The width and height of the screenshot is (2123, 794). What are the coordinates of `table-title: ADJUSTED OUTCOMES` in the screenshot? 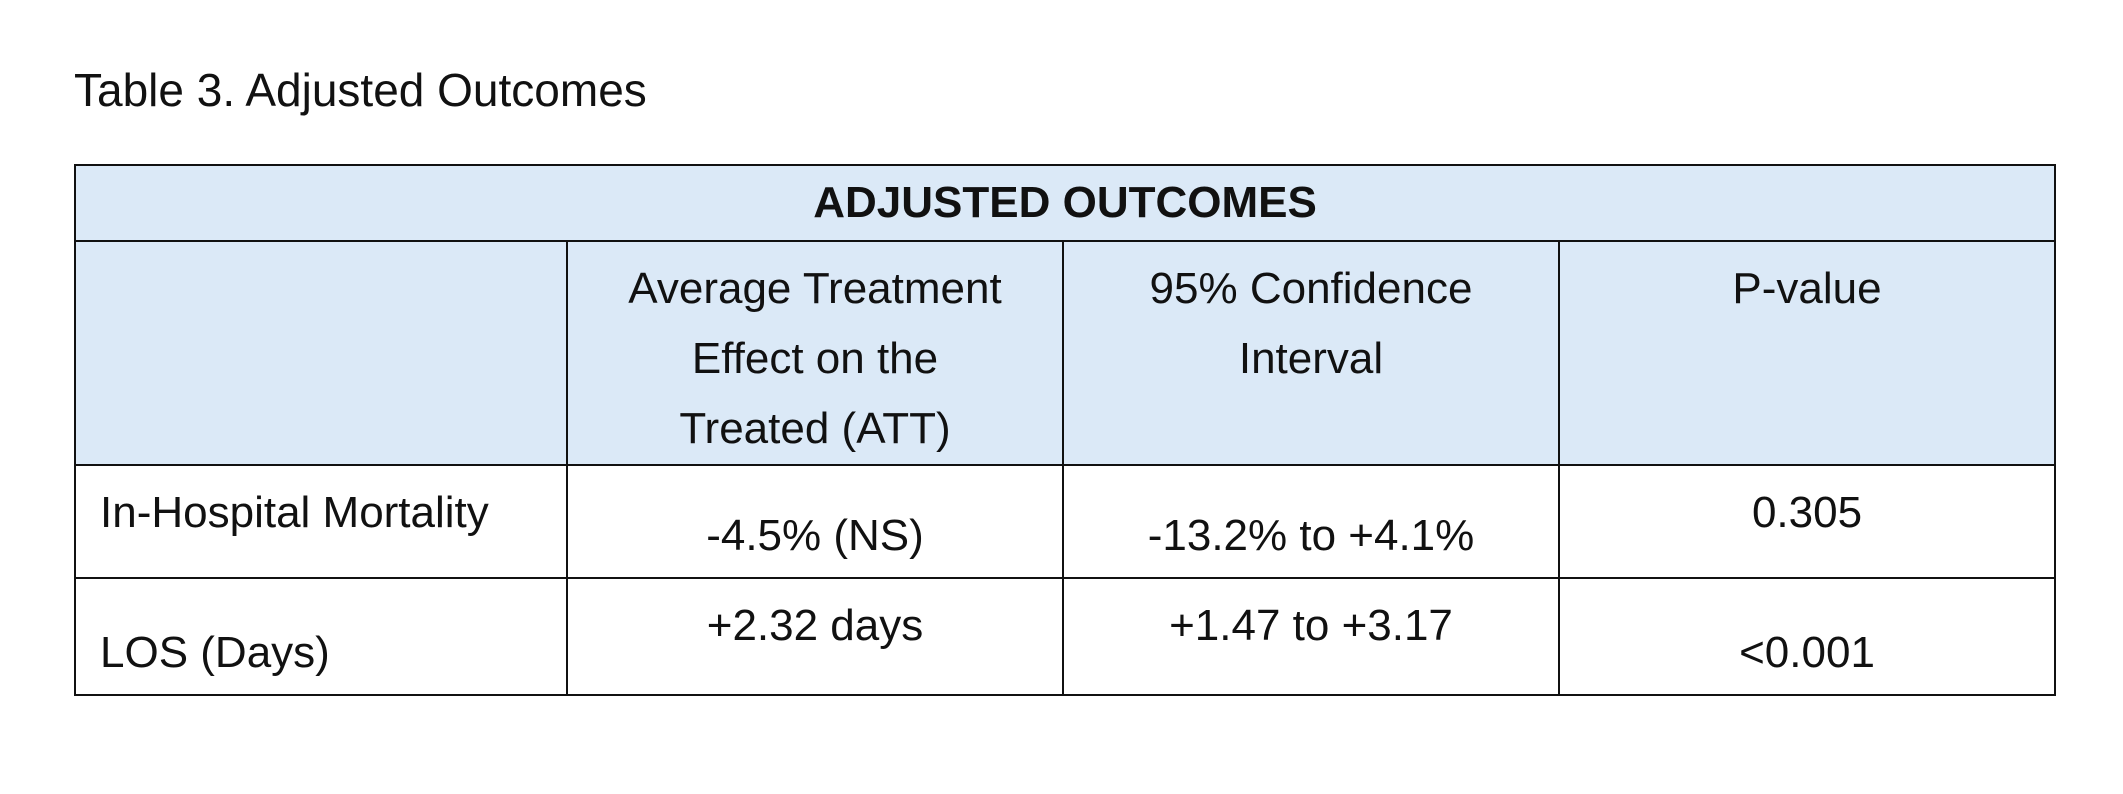 It's located at (1065, 203).